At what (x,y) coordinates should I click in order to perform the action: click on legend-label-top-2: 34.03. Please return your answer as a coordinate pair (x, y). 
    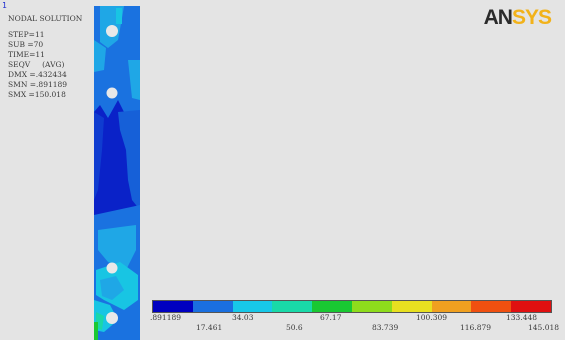
    Looking at the image, I should click on (243, 317).